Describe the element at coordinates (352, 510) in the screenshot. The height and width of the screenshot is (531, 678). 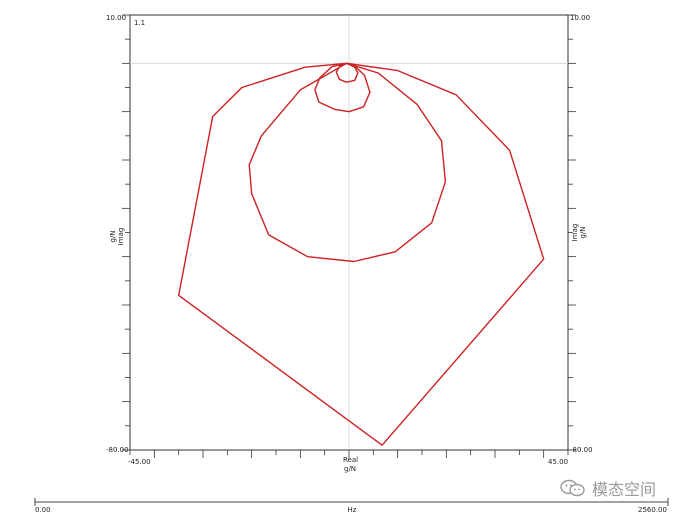
I see `freq-axis-unit-label: Hz` at that location.